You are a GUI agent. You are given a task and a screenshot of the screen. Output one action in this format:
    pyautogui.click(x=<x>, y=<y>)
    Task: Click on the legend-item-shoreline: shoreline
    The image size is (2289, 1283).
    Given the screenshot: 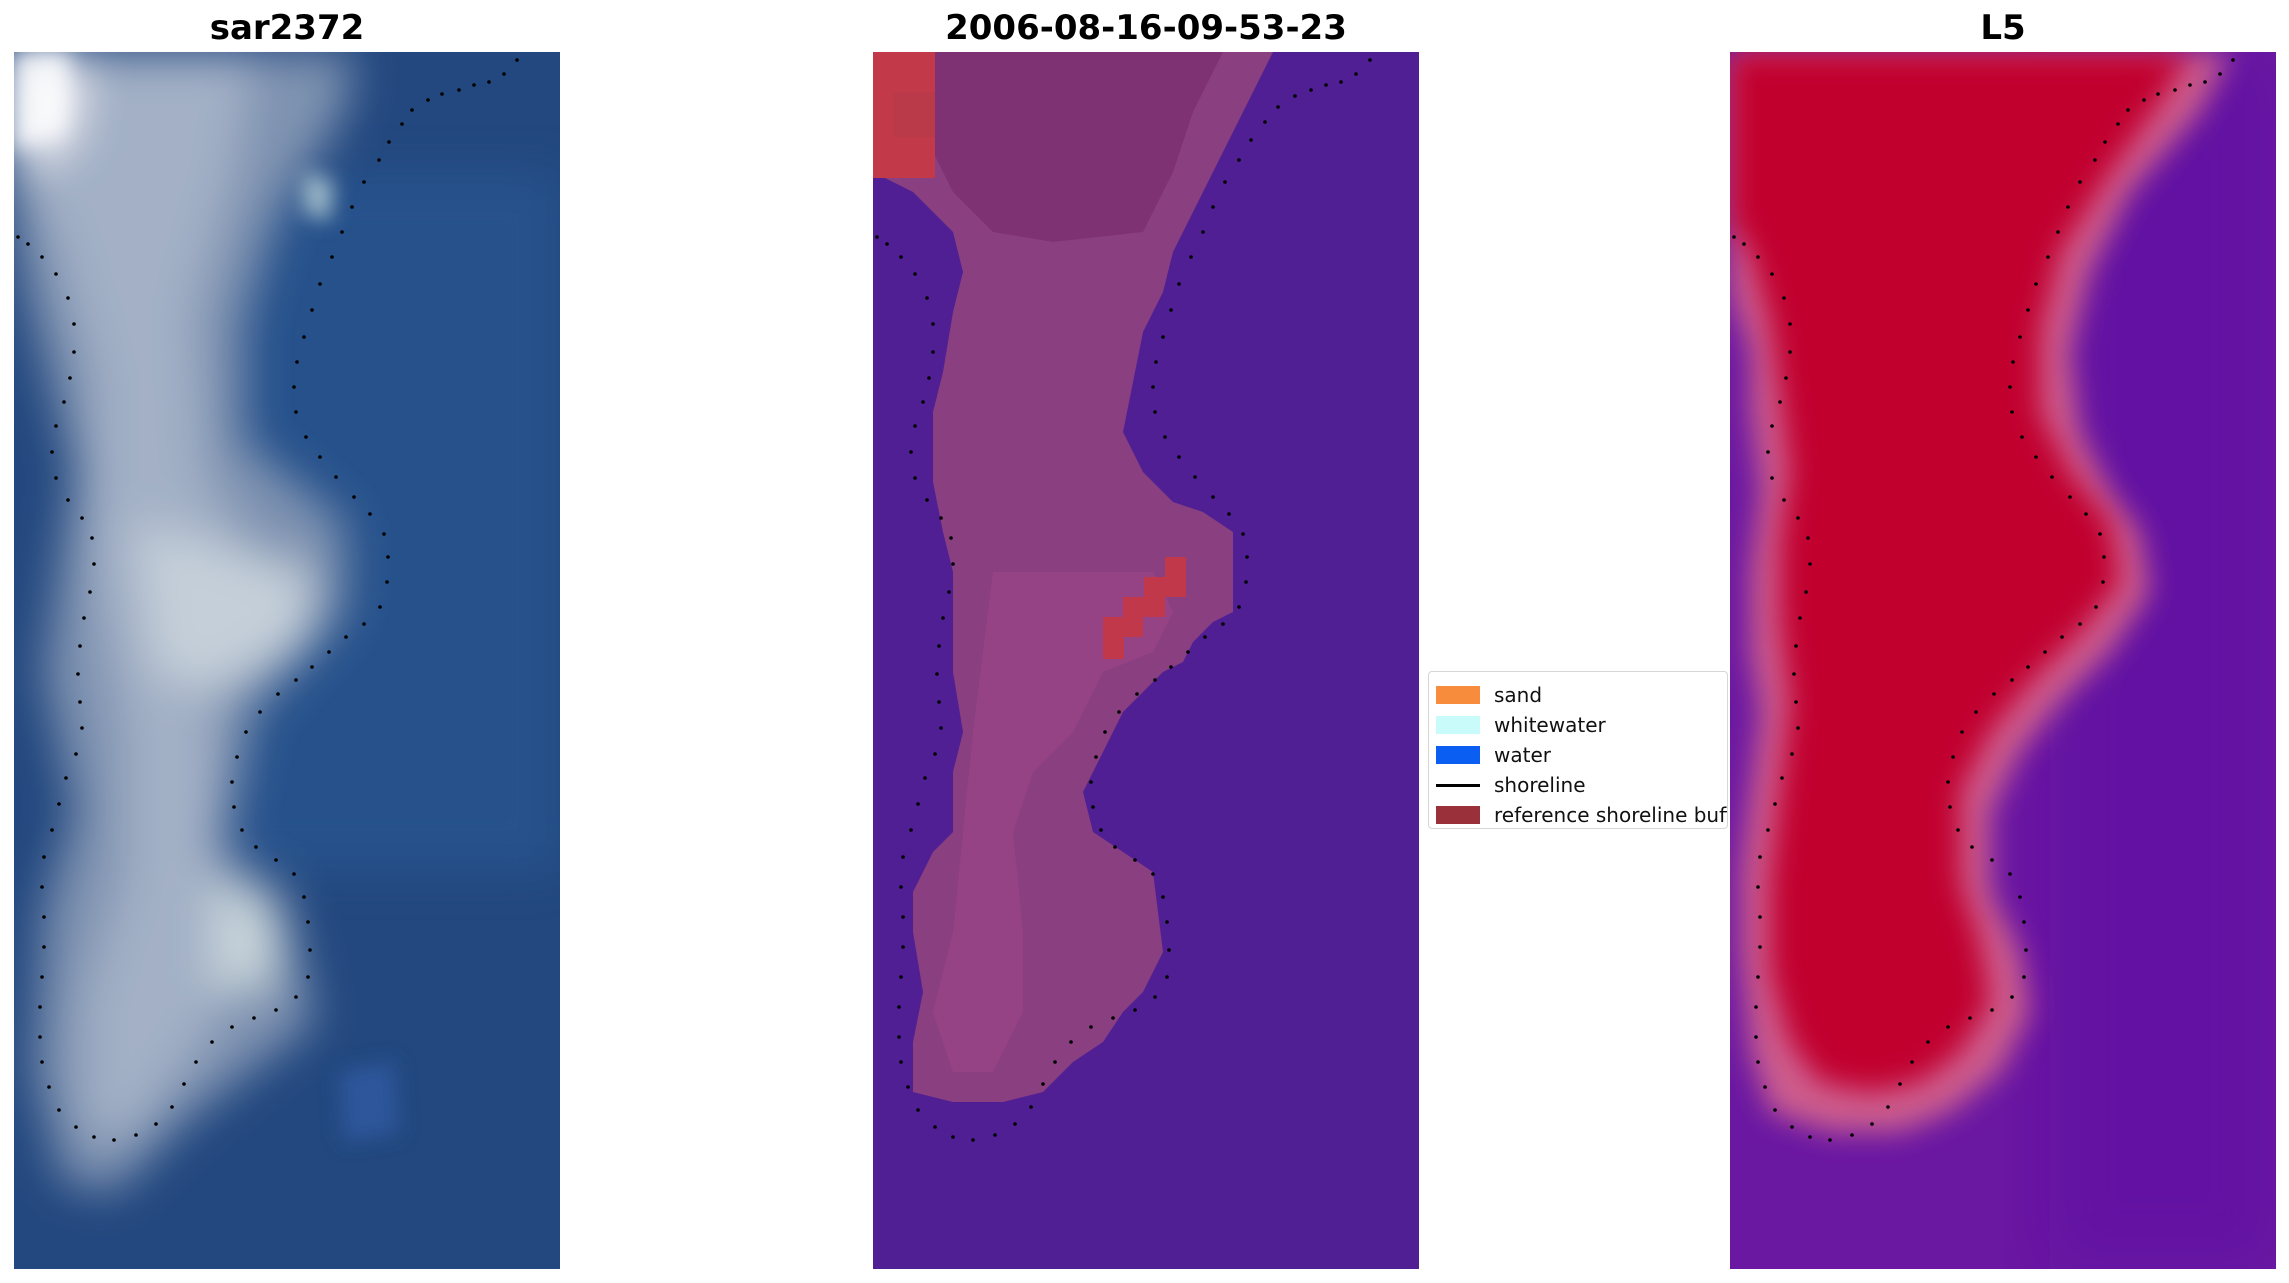 What is the action you would take?
    pyautogui.click(x=1507, y=785)
    